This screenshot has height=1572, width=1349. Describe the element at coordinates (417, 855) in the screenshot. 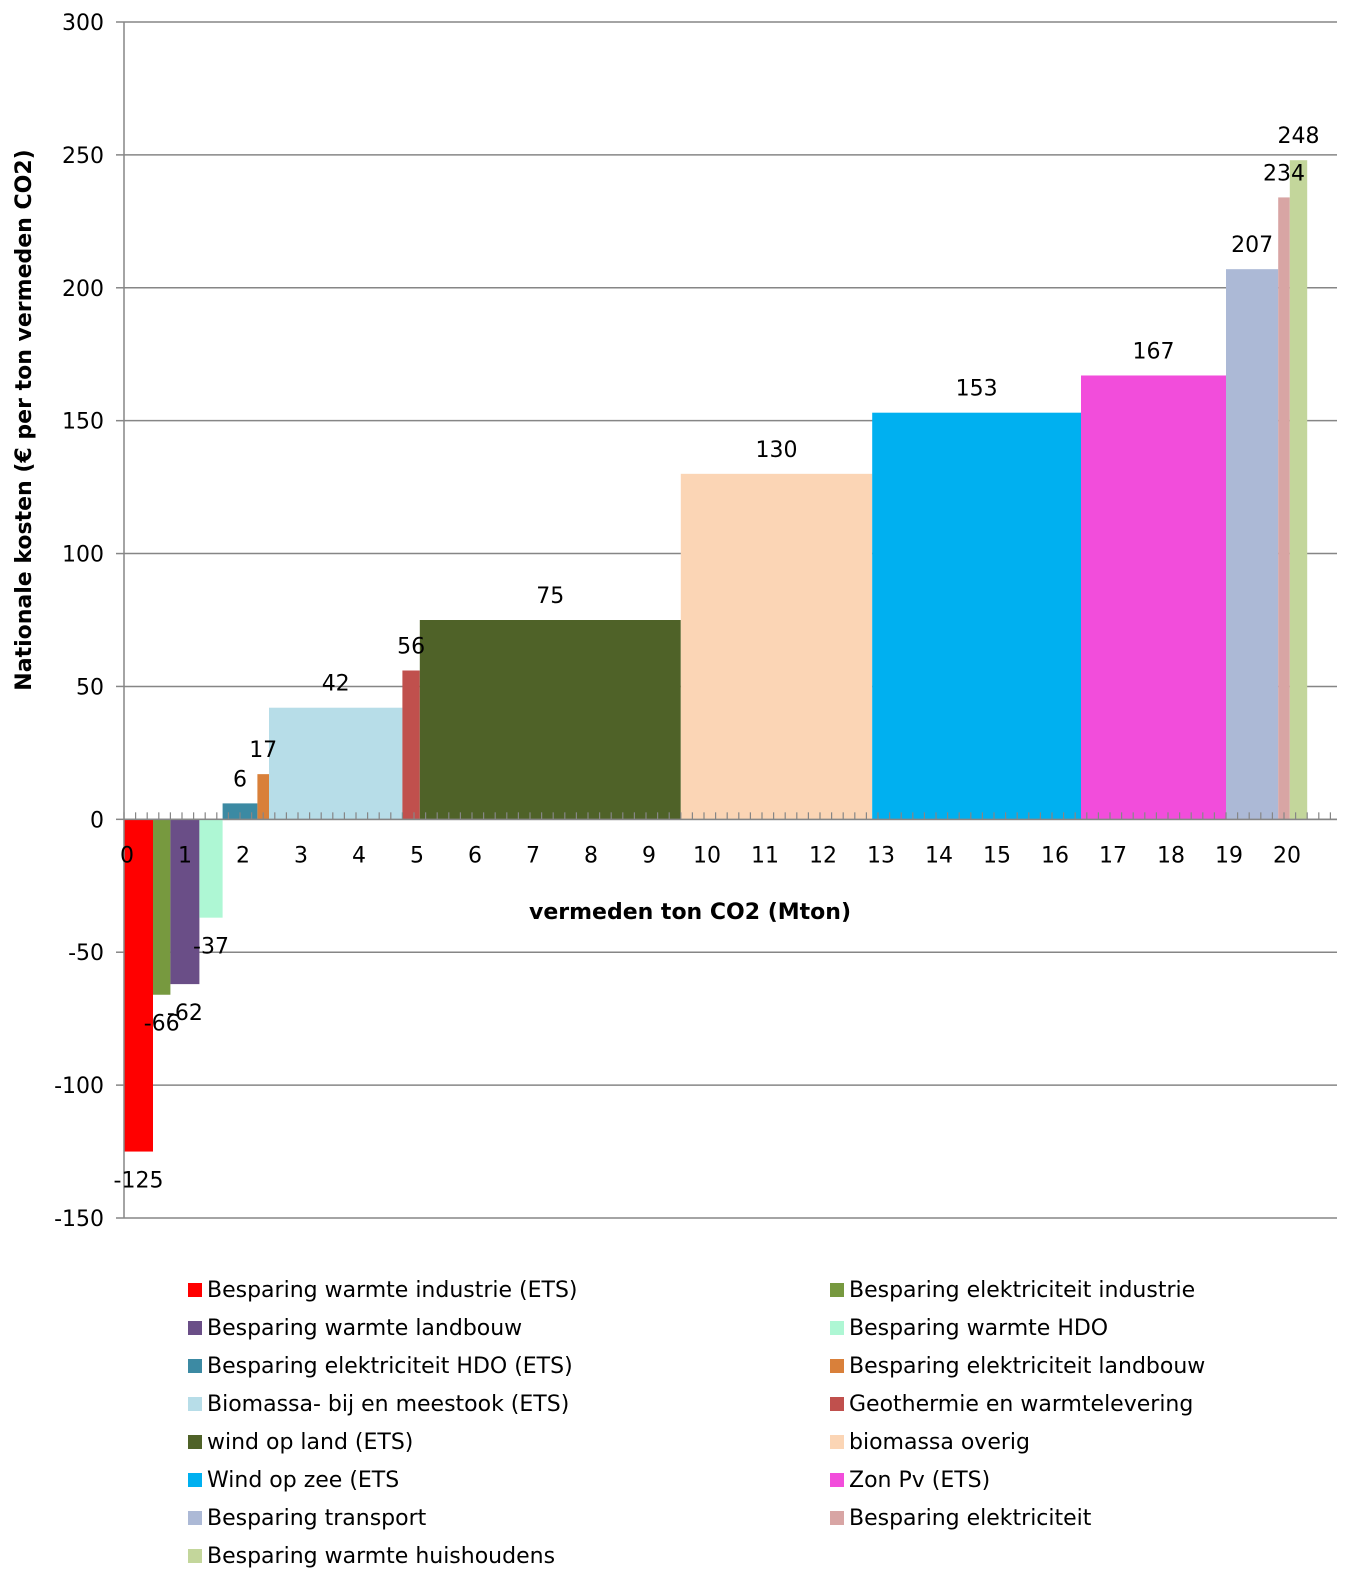

I see `x-tick-label: 5` at that location.